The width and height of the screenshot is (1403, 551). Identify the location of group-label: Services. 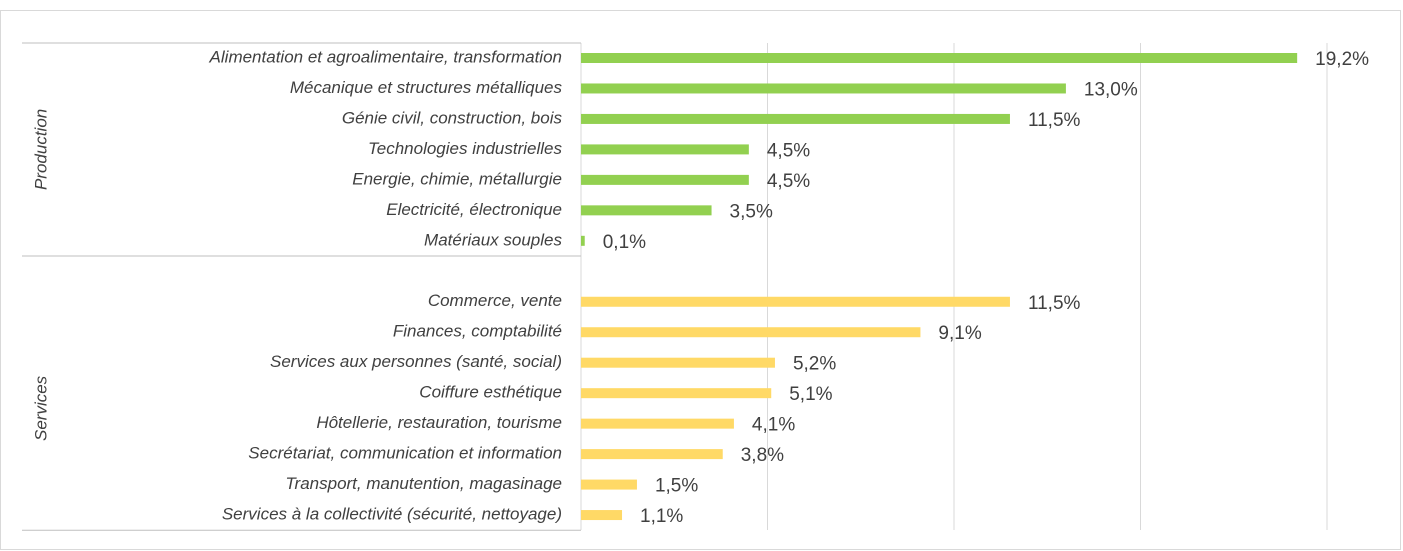
(40, 408).